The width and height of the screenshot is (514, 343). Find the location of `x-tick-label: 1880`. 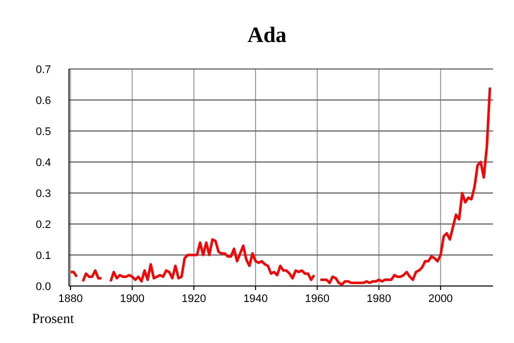

x-tick-label: 1880 is located at coordinates (70, 299).